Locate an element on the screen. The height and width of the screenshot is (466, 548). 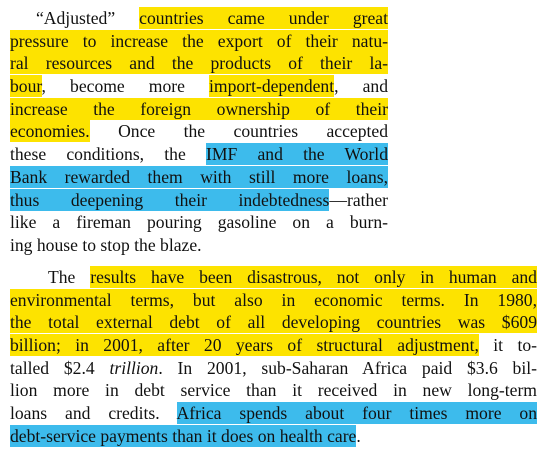
text-line: ing house to stop the blaze. is located at coordinates (199, 245).